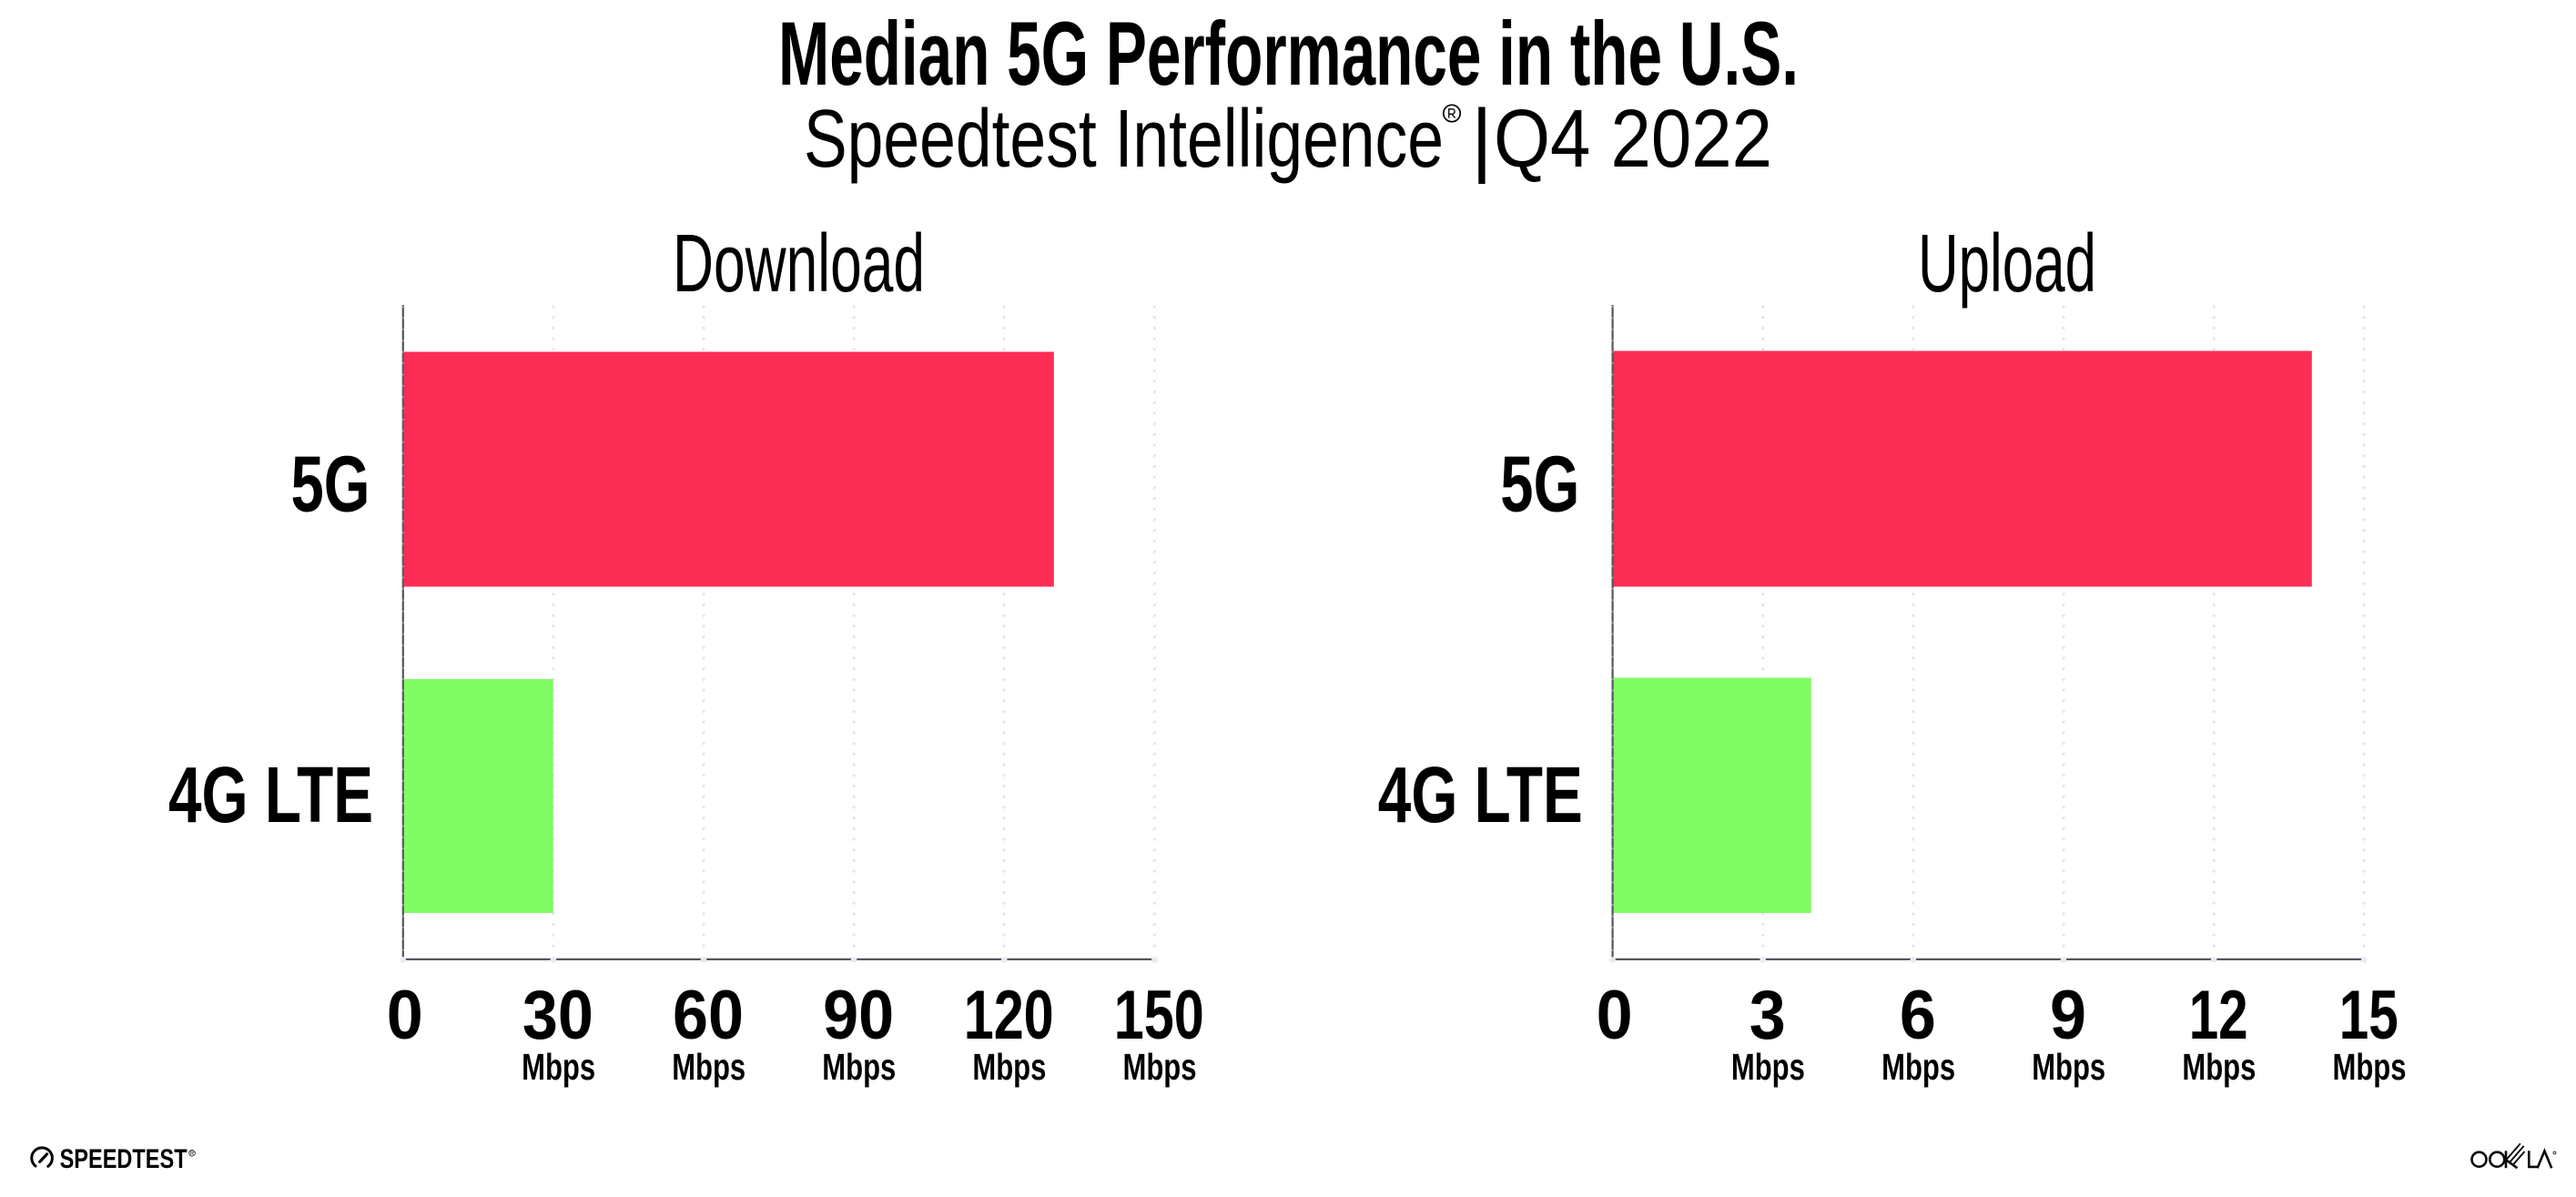 The height and width of the screenshot is (1197, 2576). What do you see at coordinates (1159, 1015) in the screenshot?
I see `svg-text: 150` at bounding box center [1159, 1015].